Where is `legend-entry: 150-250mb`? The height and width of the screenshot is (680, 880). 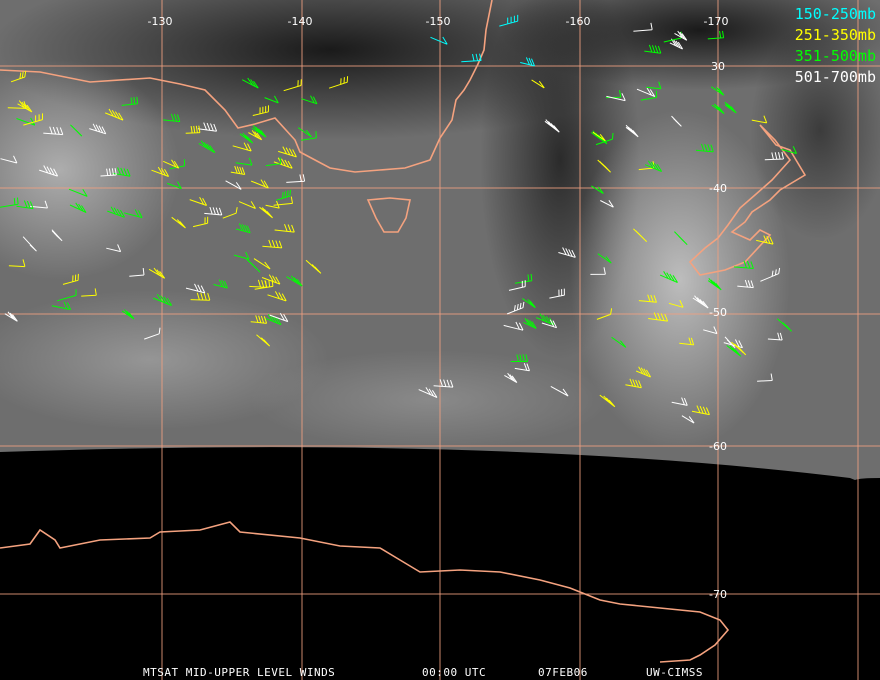
legend-entry: 150-250mb is located at coordinates (835, 14).